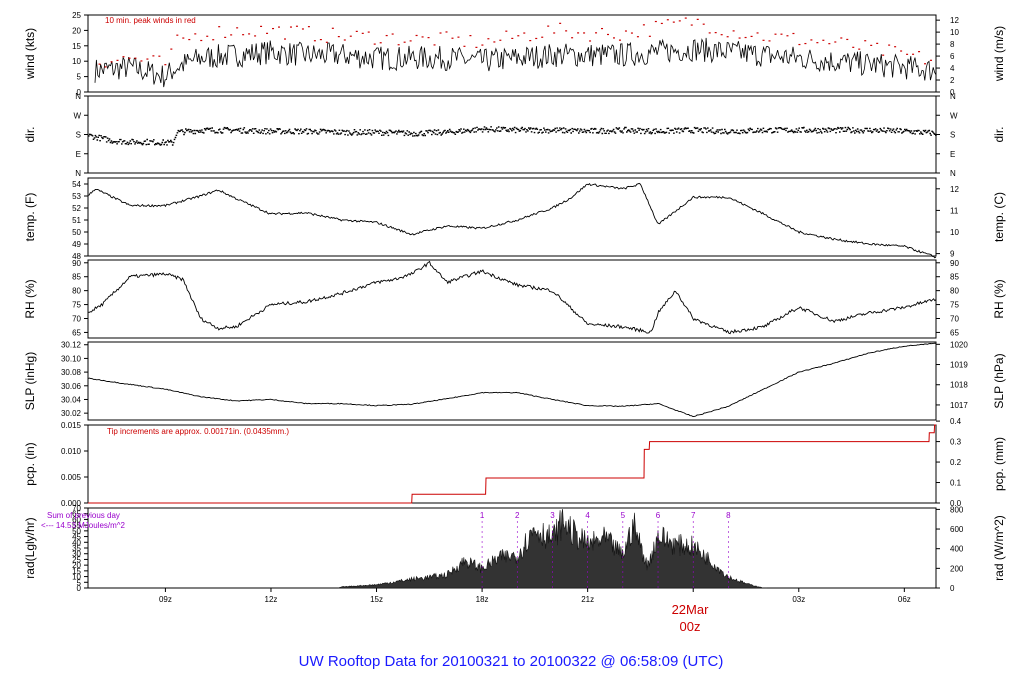 This screenshot has height=700, width=1024. What do you see at coordinates (956, 421) in the screenshot?
I see `y-tick-label-right: 0.4` at bounding box center [956, 421].